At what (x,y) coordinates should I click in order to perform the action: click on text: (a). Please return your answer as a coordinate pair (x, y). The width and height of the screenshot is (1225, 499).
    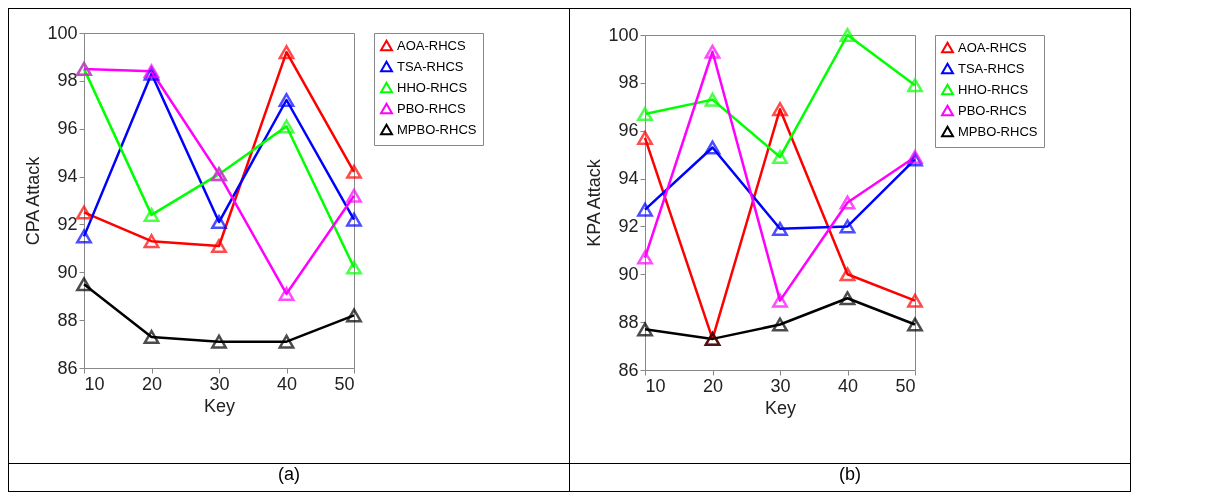
    Looking at the image, I should click on (289, 477).